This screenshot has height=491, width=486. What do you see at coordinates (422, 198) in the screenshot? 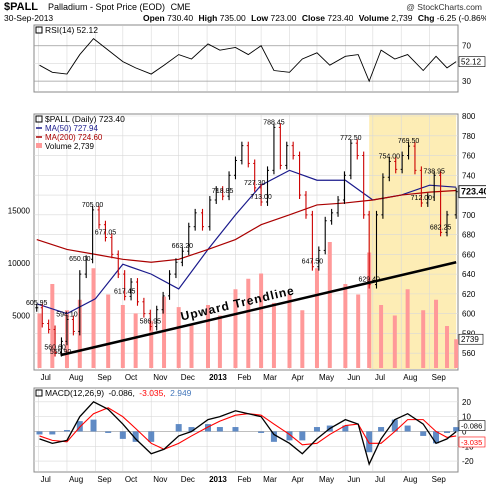
I see `price-annotation: 712.00` at bounding box center [422, 198].